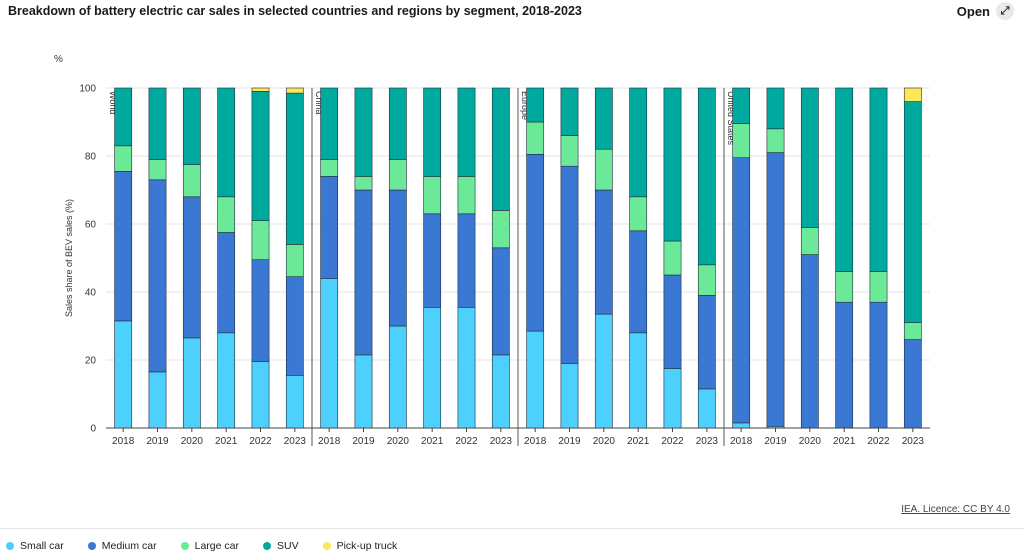  What do you see at coordinates (91, 157) in the screenshot?
I see `y-tick-label: 80` at bounding box center [91, 157].